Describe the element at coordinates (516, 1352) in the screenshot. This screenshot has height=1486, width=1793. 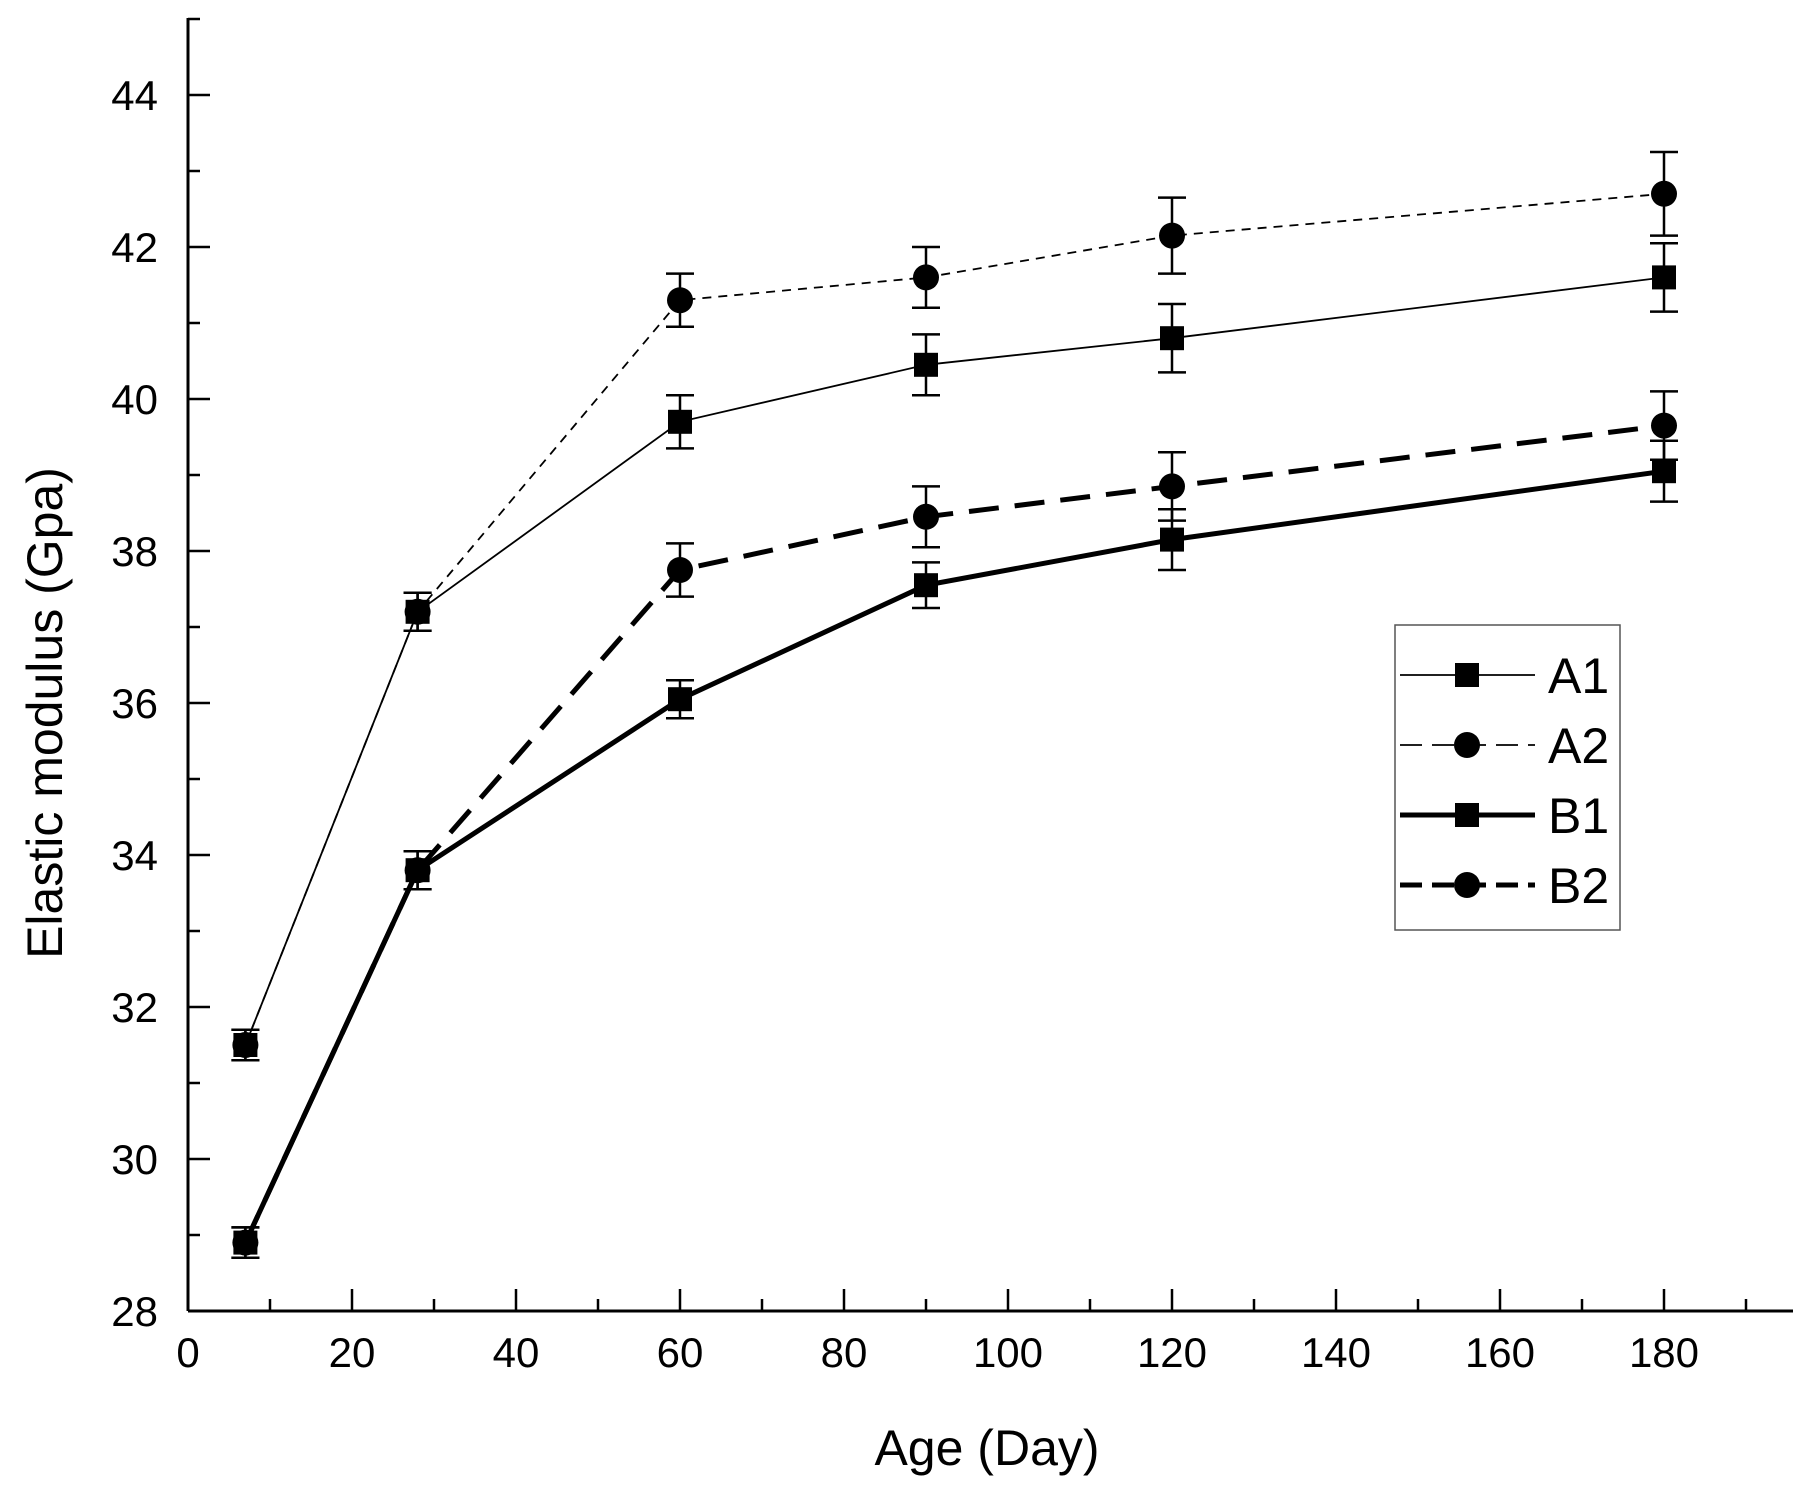
I see `x-tick-label: 40` at that location.